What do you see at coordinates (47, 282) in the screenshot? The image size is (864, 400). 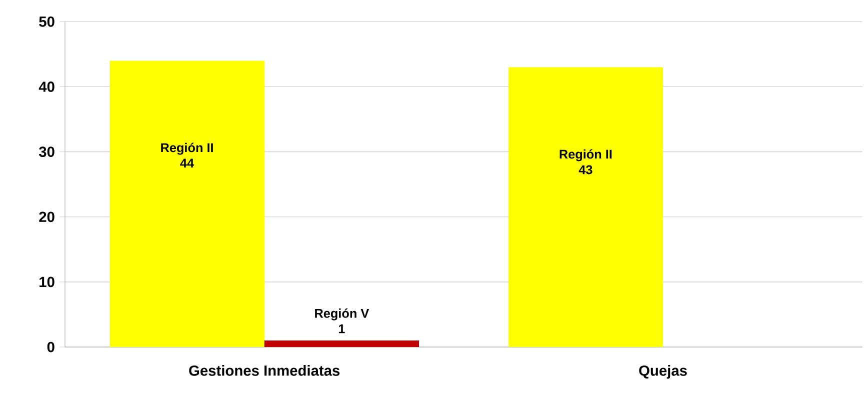 I see `y-tick-label: 10` at bounding box center [47, 282].